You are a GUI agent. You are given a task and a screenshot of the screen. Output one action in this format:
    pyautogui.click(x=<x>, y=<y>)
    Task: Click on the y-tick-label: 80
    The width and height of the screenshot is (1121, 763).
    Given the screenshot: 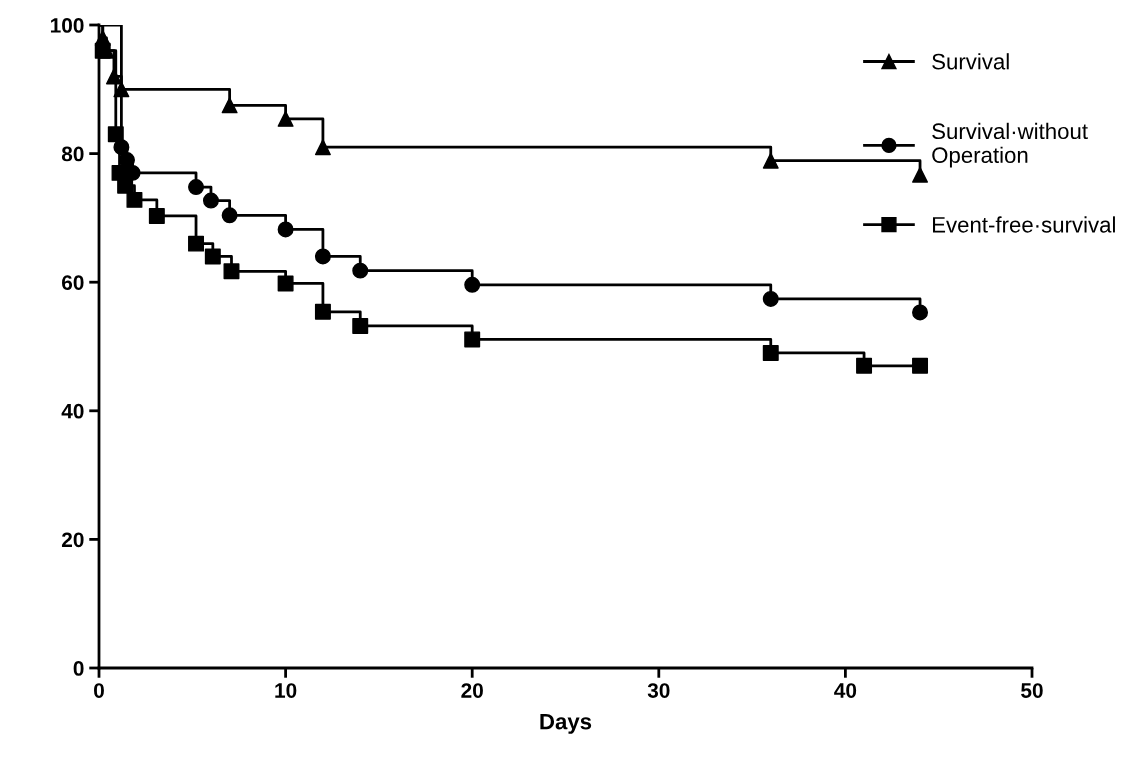 What is the action you would take?
    pyautogui.click(x=72, y=154)
    